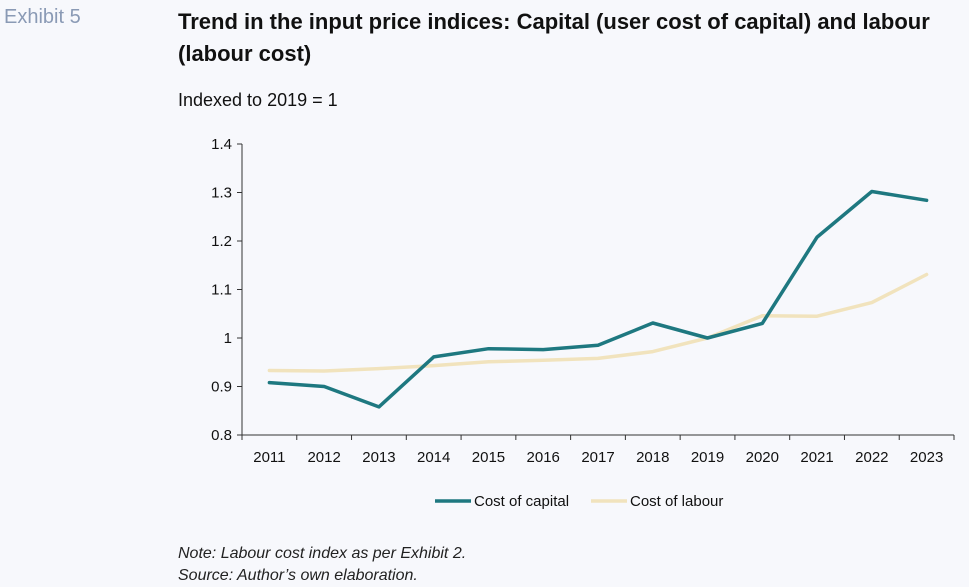 This screenshot has width=969, height=587. Describe the element at coordinates (228, 338) in the screenshot. I see `y-tick-label: 1` at that location.